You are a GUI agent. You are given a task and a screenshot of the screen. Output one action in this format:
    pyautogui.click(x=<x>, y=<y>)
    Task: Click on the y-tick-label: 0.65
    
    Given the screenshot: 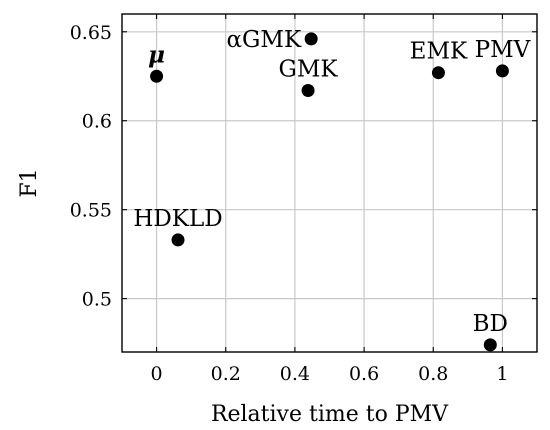 What is the action you would take?
    pyautogui.click(x=91, y=33)
    